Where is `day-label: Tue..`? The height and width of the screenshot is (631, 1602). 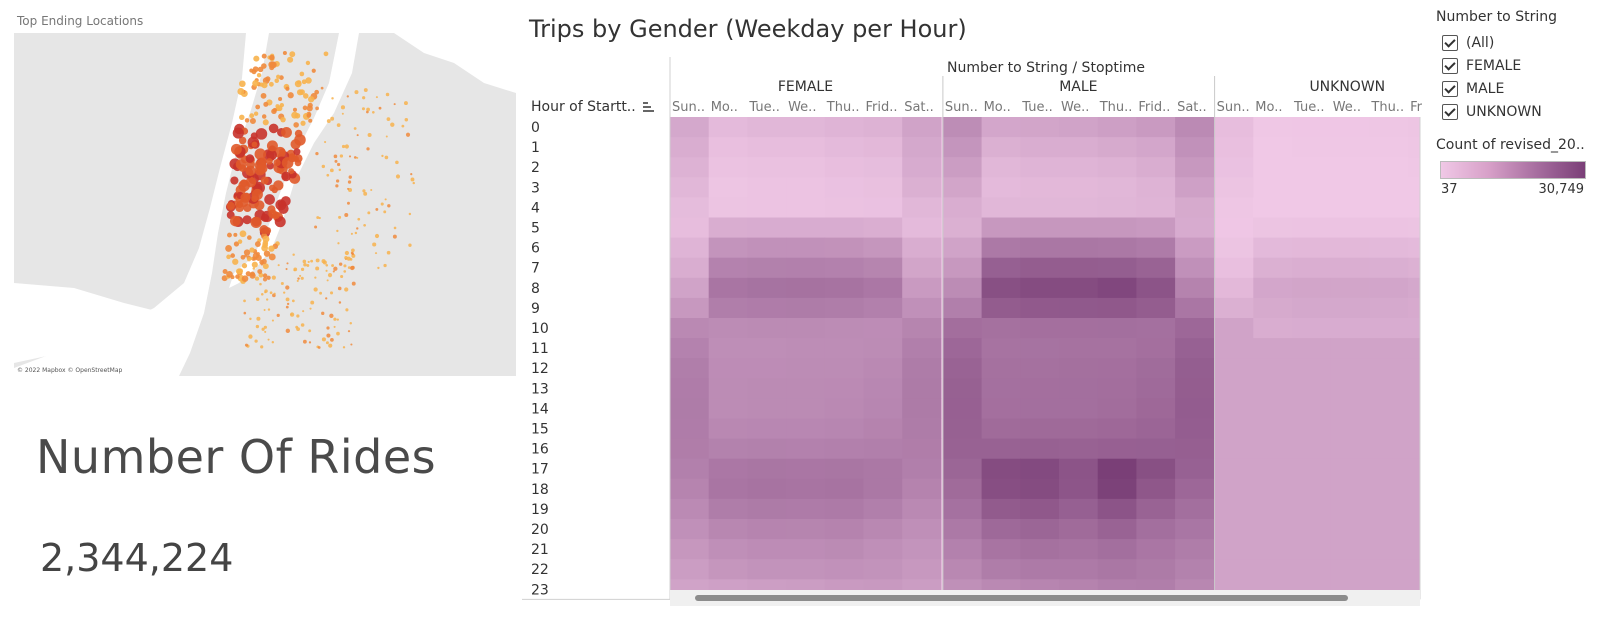 day-label: Tue.. is located at coordinates (1036, 107).